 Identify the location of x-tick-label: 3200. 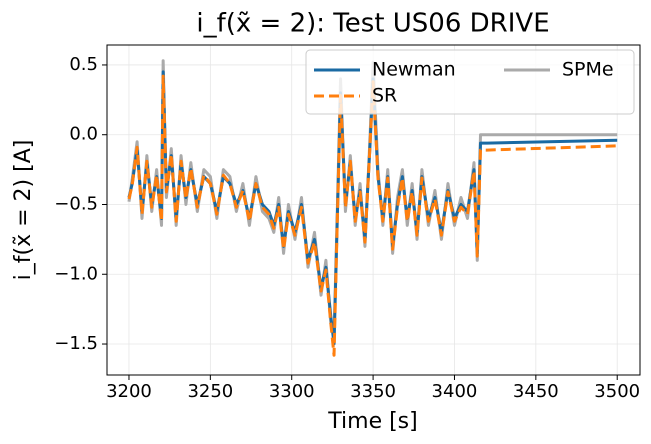
(129, 391).